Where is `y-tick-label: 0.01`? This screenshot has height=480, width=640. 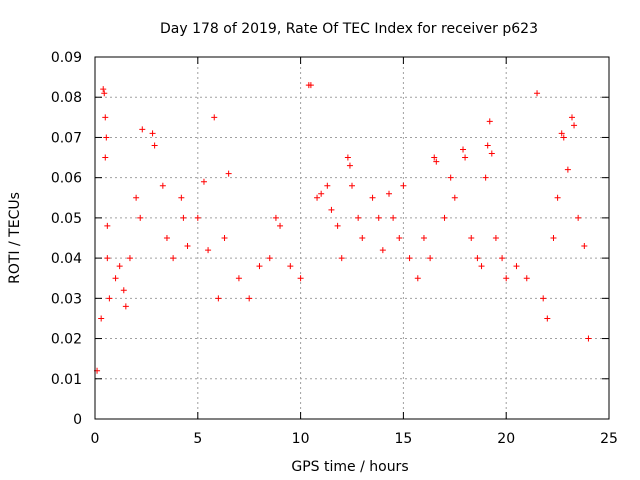 y-tick-label: 0.01 is located at coordinates (66, 380).